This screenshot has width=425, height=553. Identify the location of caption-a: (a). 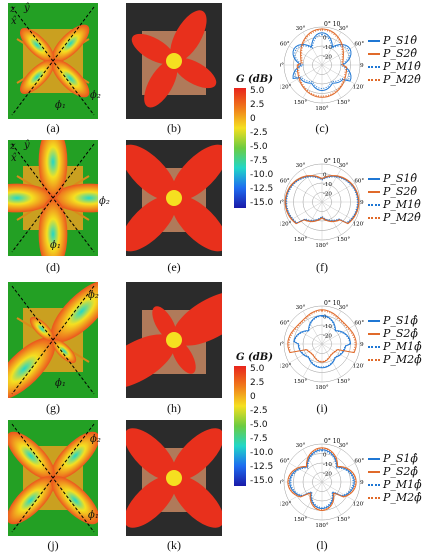
(53, 128).